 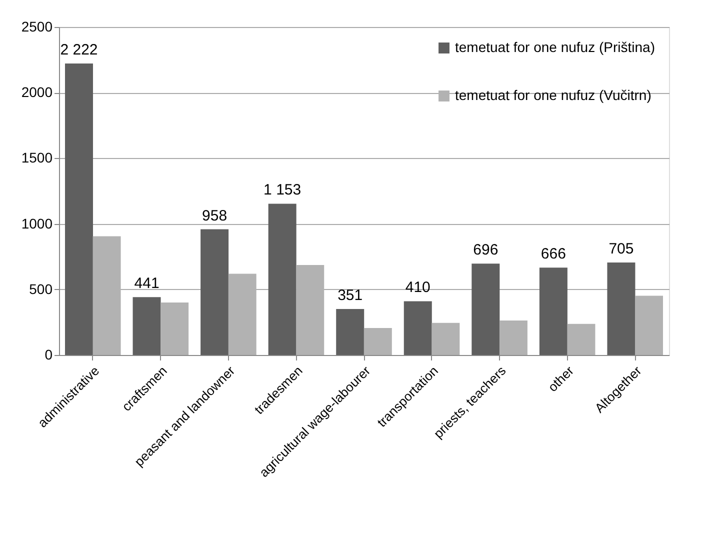 What do you see at coordinates (79, 49) in the screenshot?
I see `data-label: 2 222` at bounding box center [79, 49].